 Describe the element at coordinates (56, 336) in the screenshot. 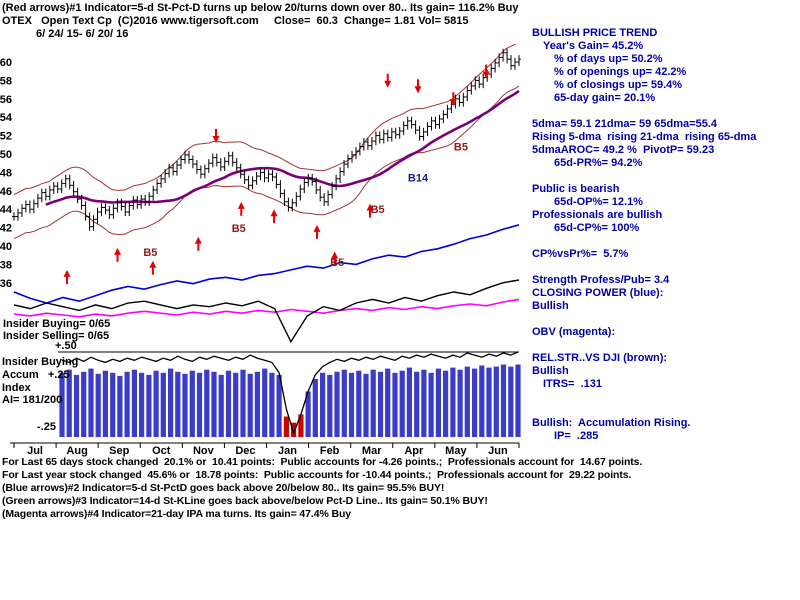

I see `insider-selling-label: Insider Selling= 0/65` at that location.